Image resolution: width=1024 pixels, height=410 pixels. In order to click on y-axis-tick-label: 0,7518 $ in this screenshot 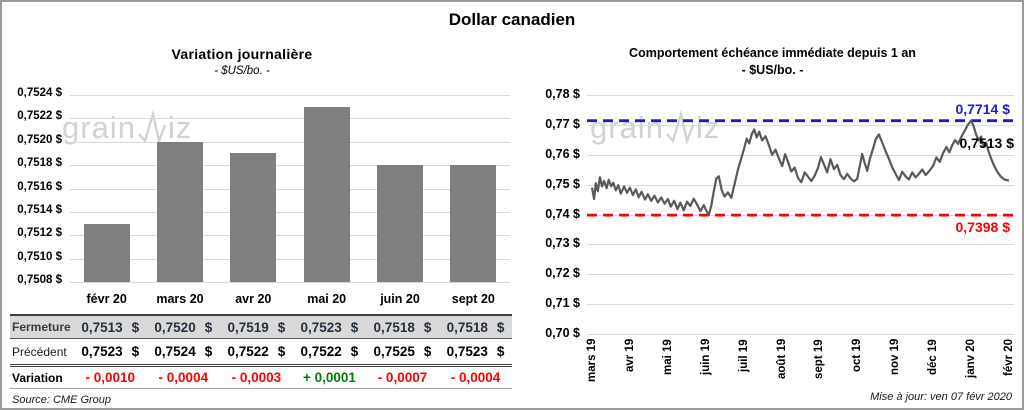, I will do `click(39, 163)`.